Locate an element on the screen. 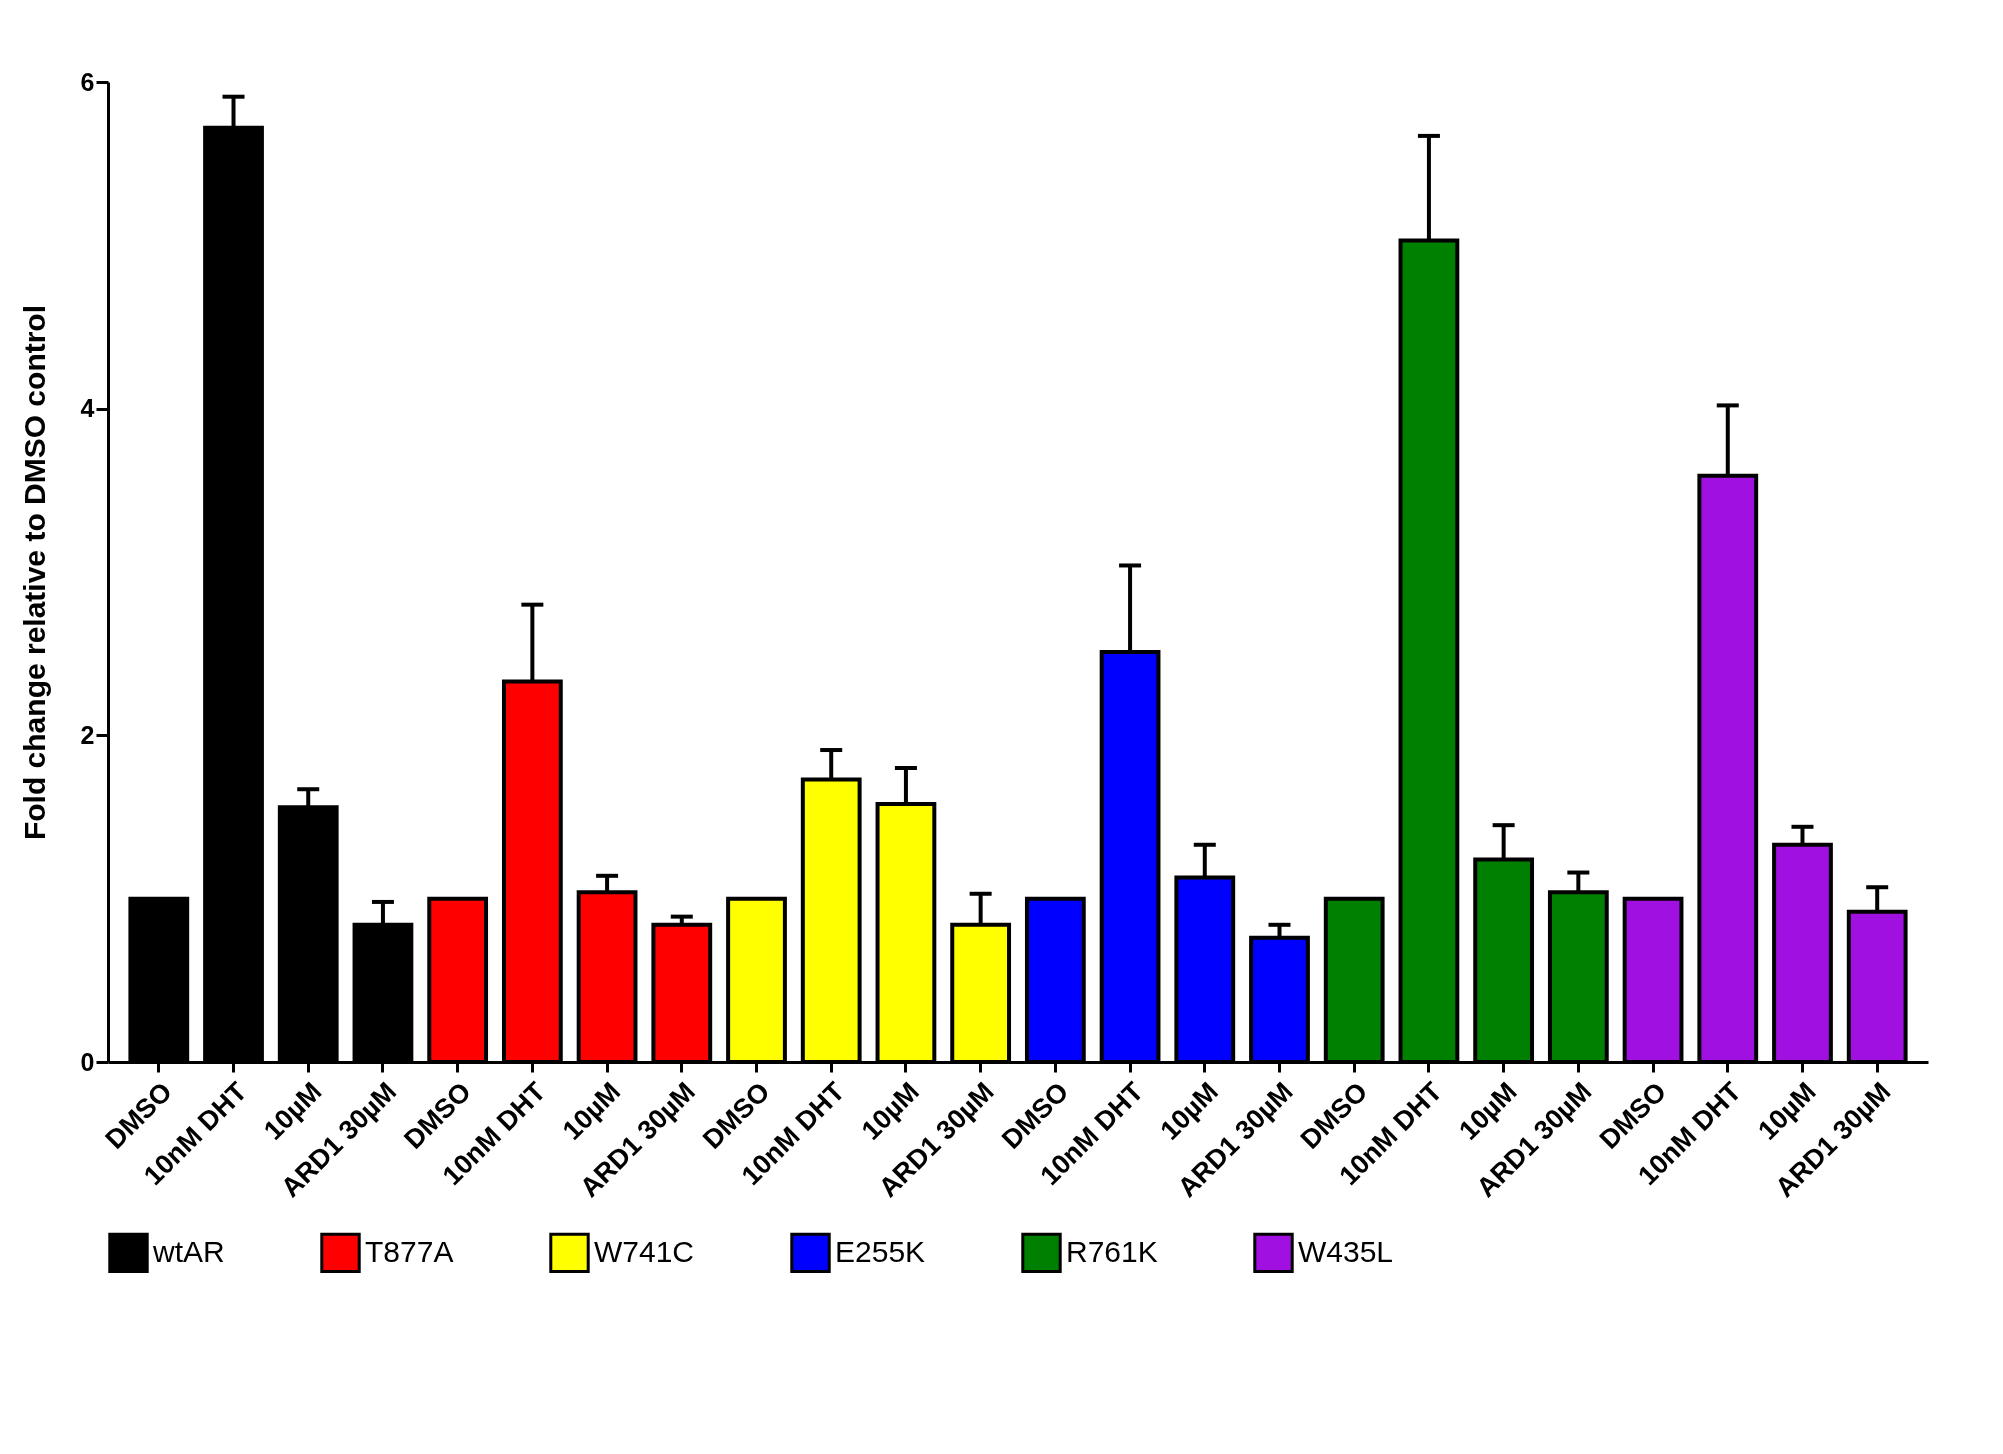 This screenshot has height=1454, width=2003. legend-label: E255K is located at coordinates (880, 1251).